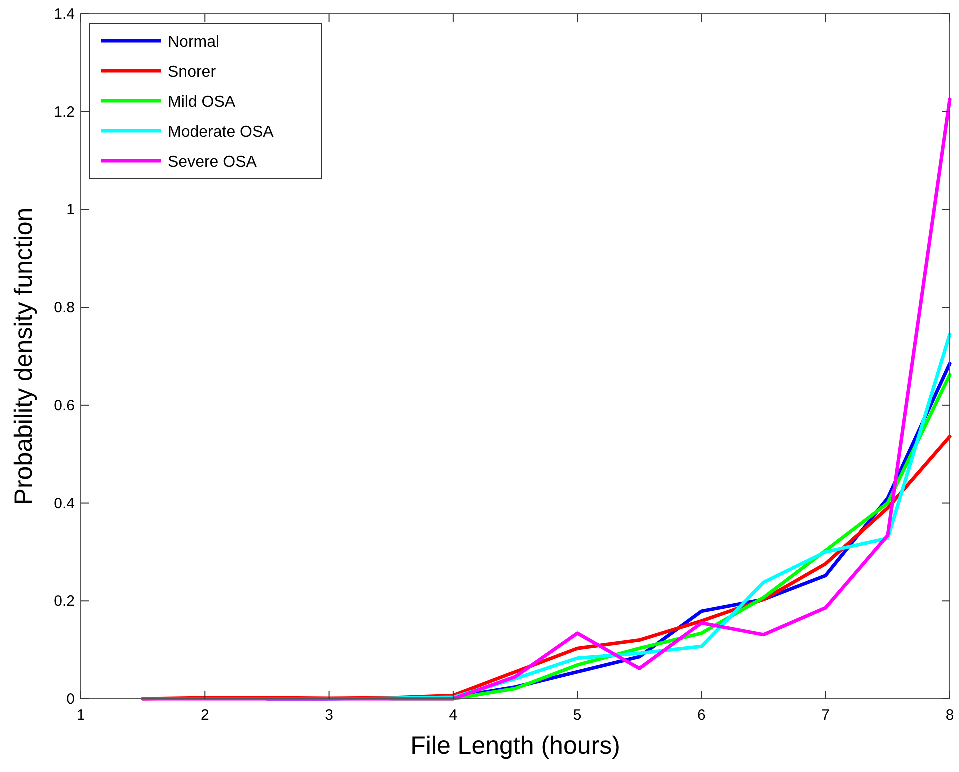 The image size is (959, 772). I want to click on legend-label: Mild OSA, so click(202, 102).